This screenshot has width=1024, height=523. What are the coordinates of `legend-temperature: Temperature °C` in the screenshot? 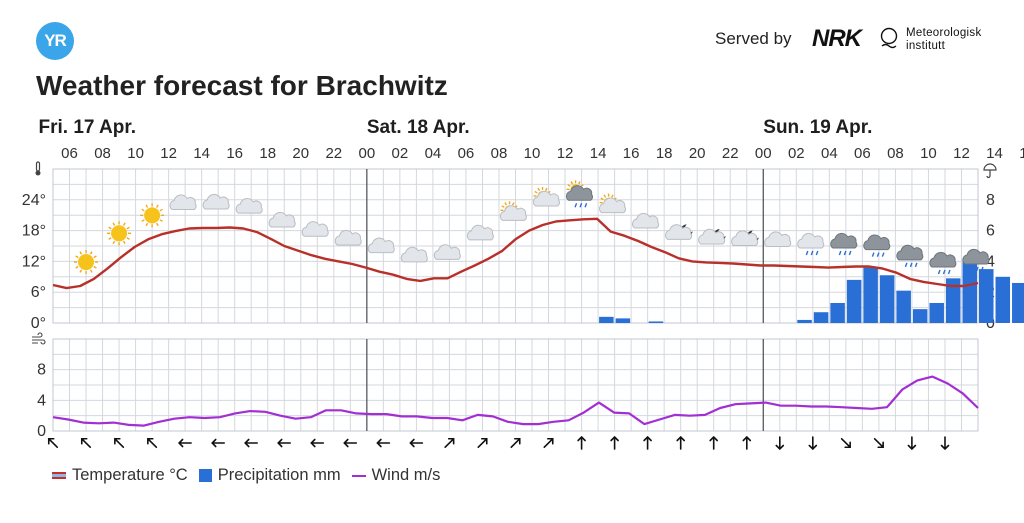 It's located at (120, 475).